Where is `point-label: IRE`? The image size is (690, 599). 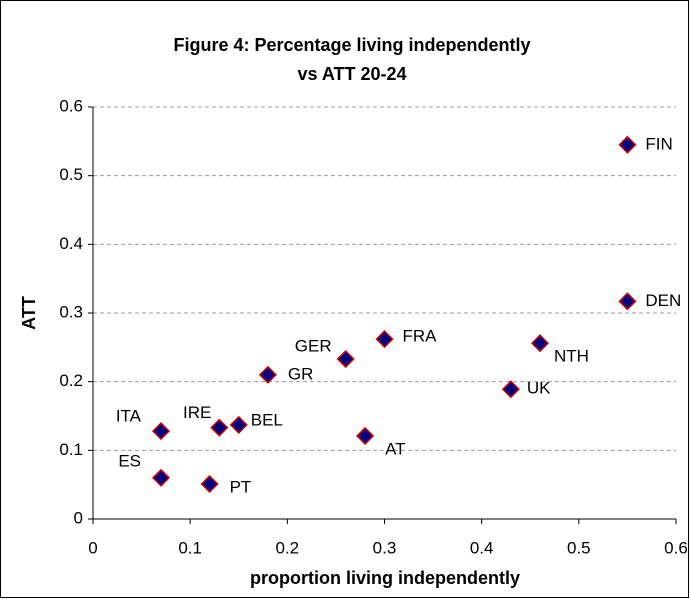
point-label: IRE is located at coordinates (197, 412).